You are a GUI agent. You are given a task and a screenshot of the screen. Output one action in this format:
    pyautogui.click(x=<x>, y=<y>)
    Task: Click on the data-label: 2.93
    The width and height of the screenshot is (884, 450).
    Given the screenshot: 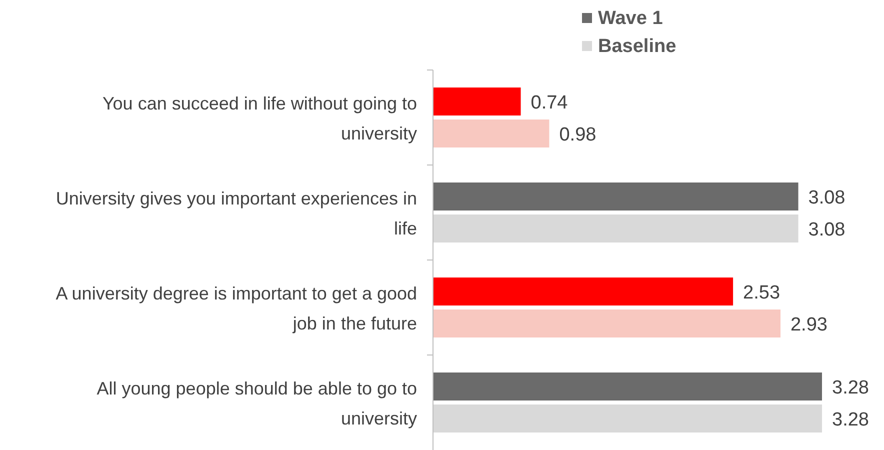 What is the action you would take?
    pyautogui.click(x=809, y=325)
    